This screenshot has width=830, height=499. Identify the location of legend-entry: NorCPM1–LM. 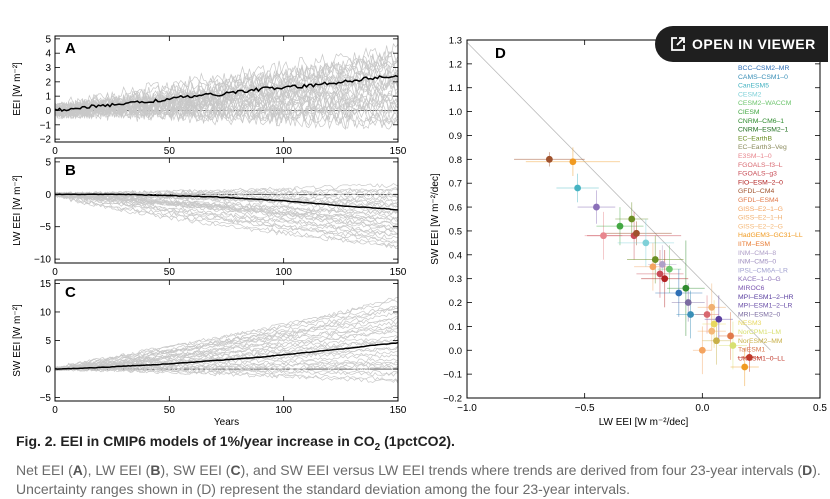
(759, 332).